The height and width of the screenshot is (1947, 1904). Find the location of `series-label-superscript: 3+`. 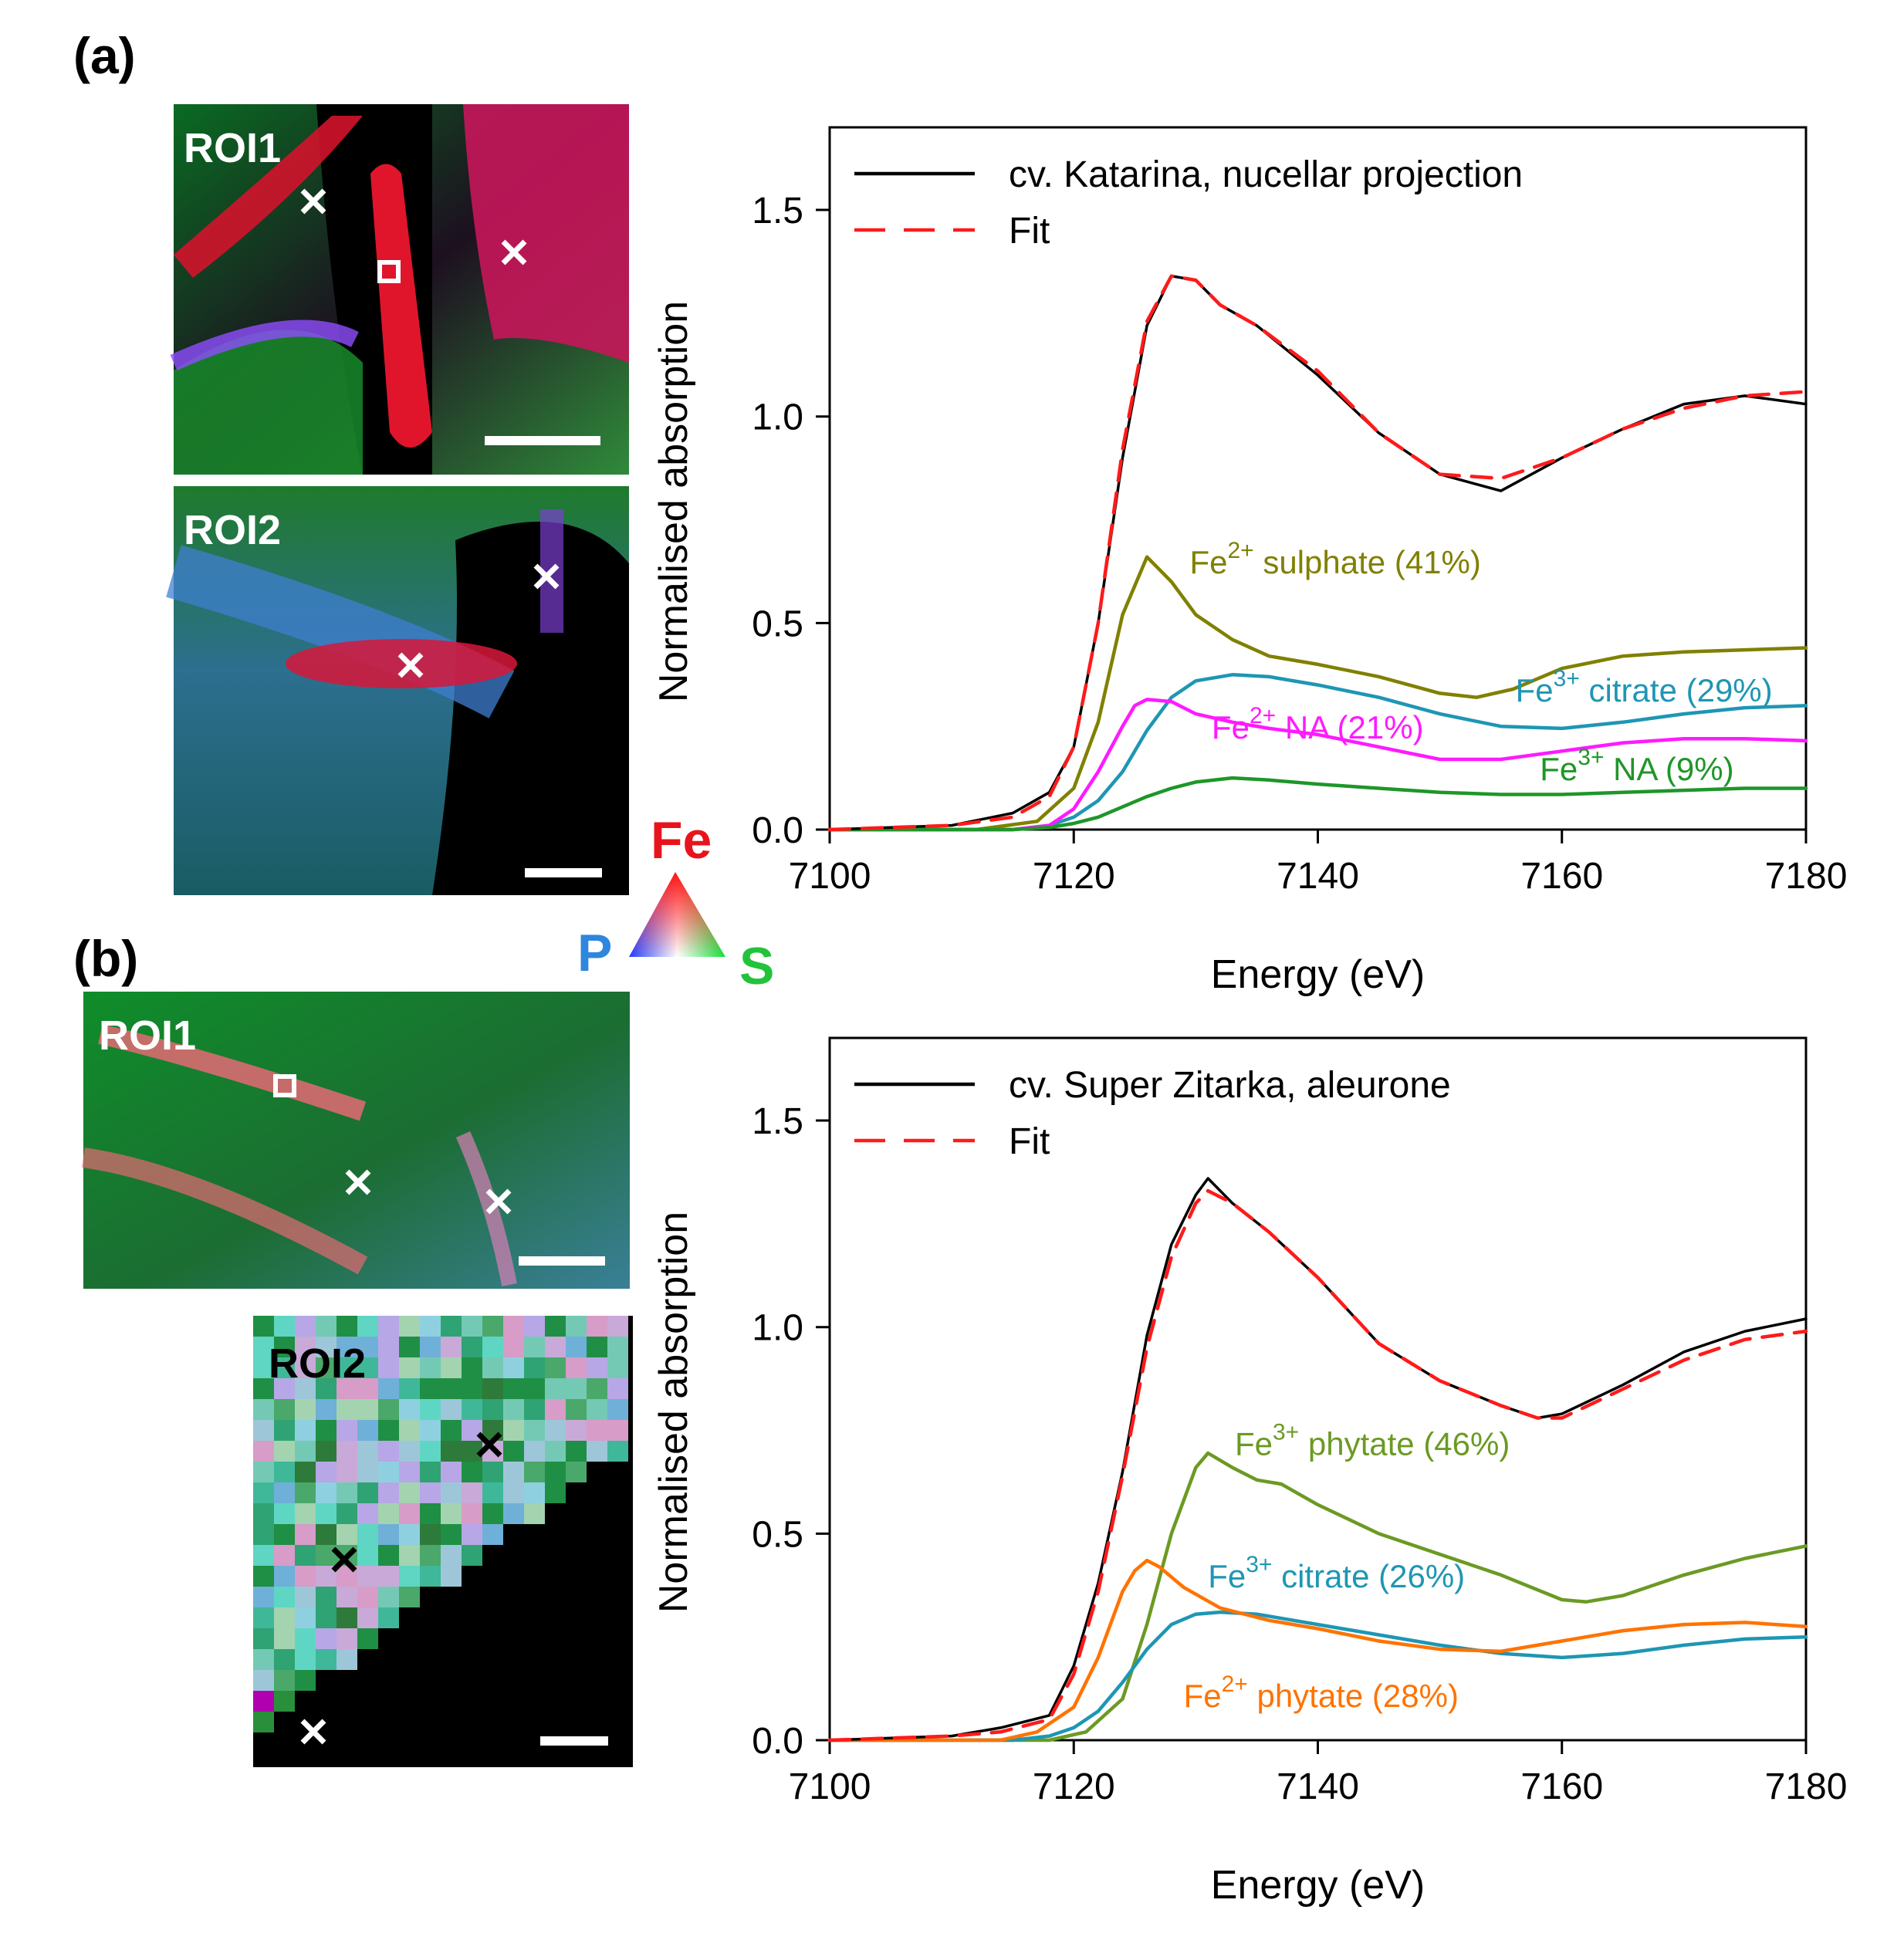

series-label-superscript: 3+ is located at coordinates (1286, 1432).